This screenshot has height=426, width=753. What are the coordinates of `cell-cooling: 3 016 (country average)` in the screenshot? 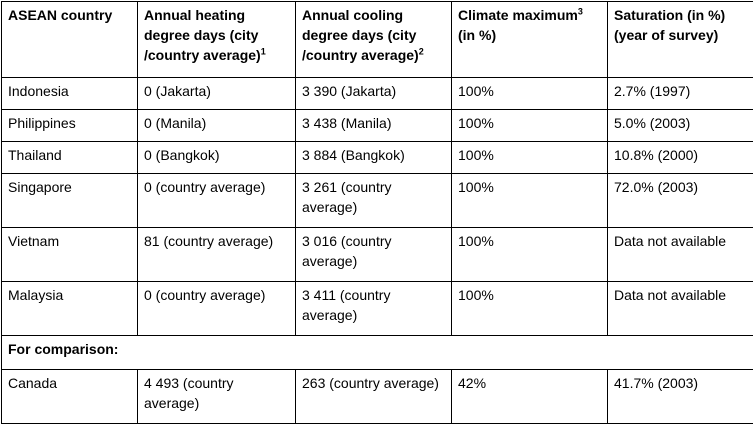 It's located at (374, 255).